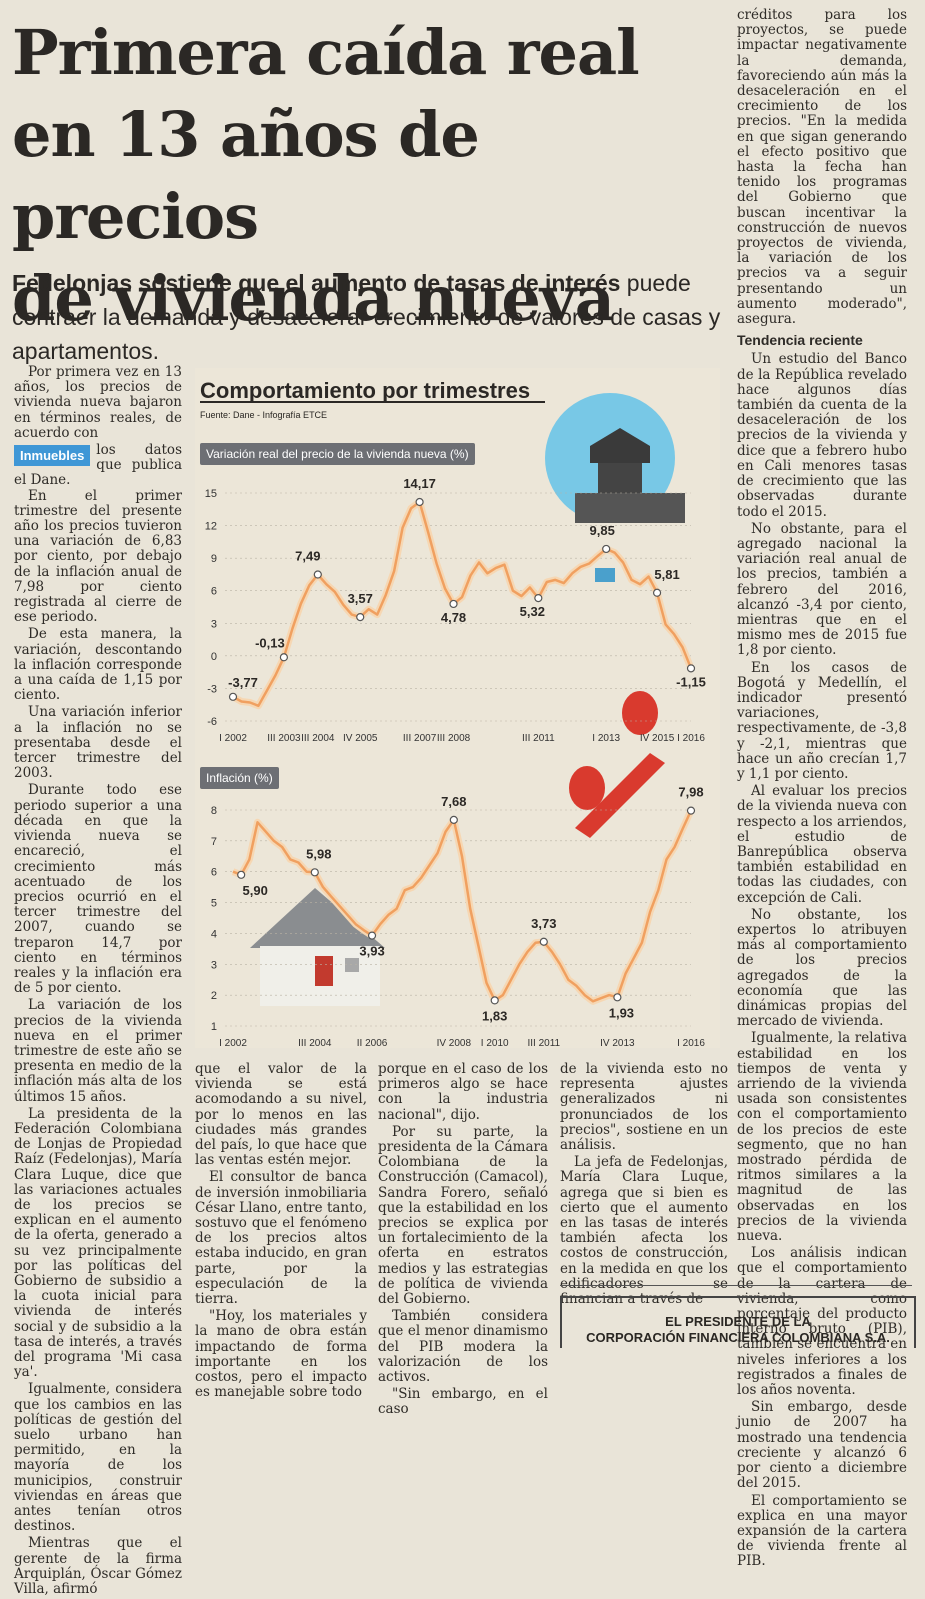 The height and width of the screenshot is (1599, 925). Describe the element at coordinates (736, 1285) in the screenshot. I see `footer-rule` at that location.